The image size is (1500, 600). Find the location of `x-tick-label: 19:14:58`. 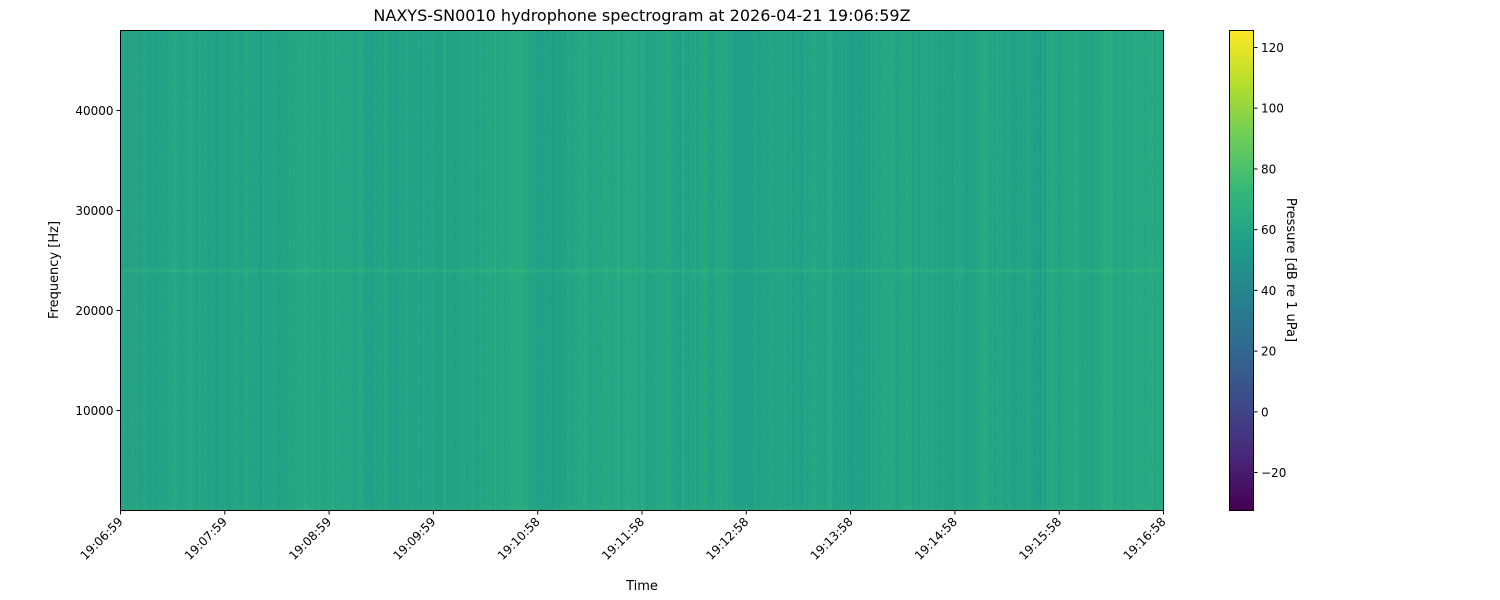

x-tick-label: 19:14:58 is located at coordinates (936, 539).